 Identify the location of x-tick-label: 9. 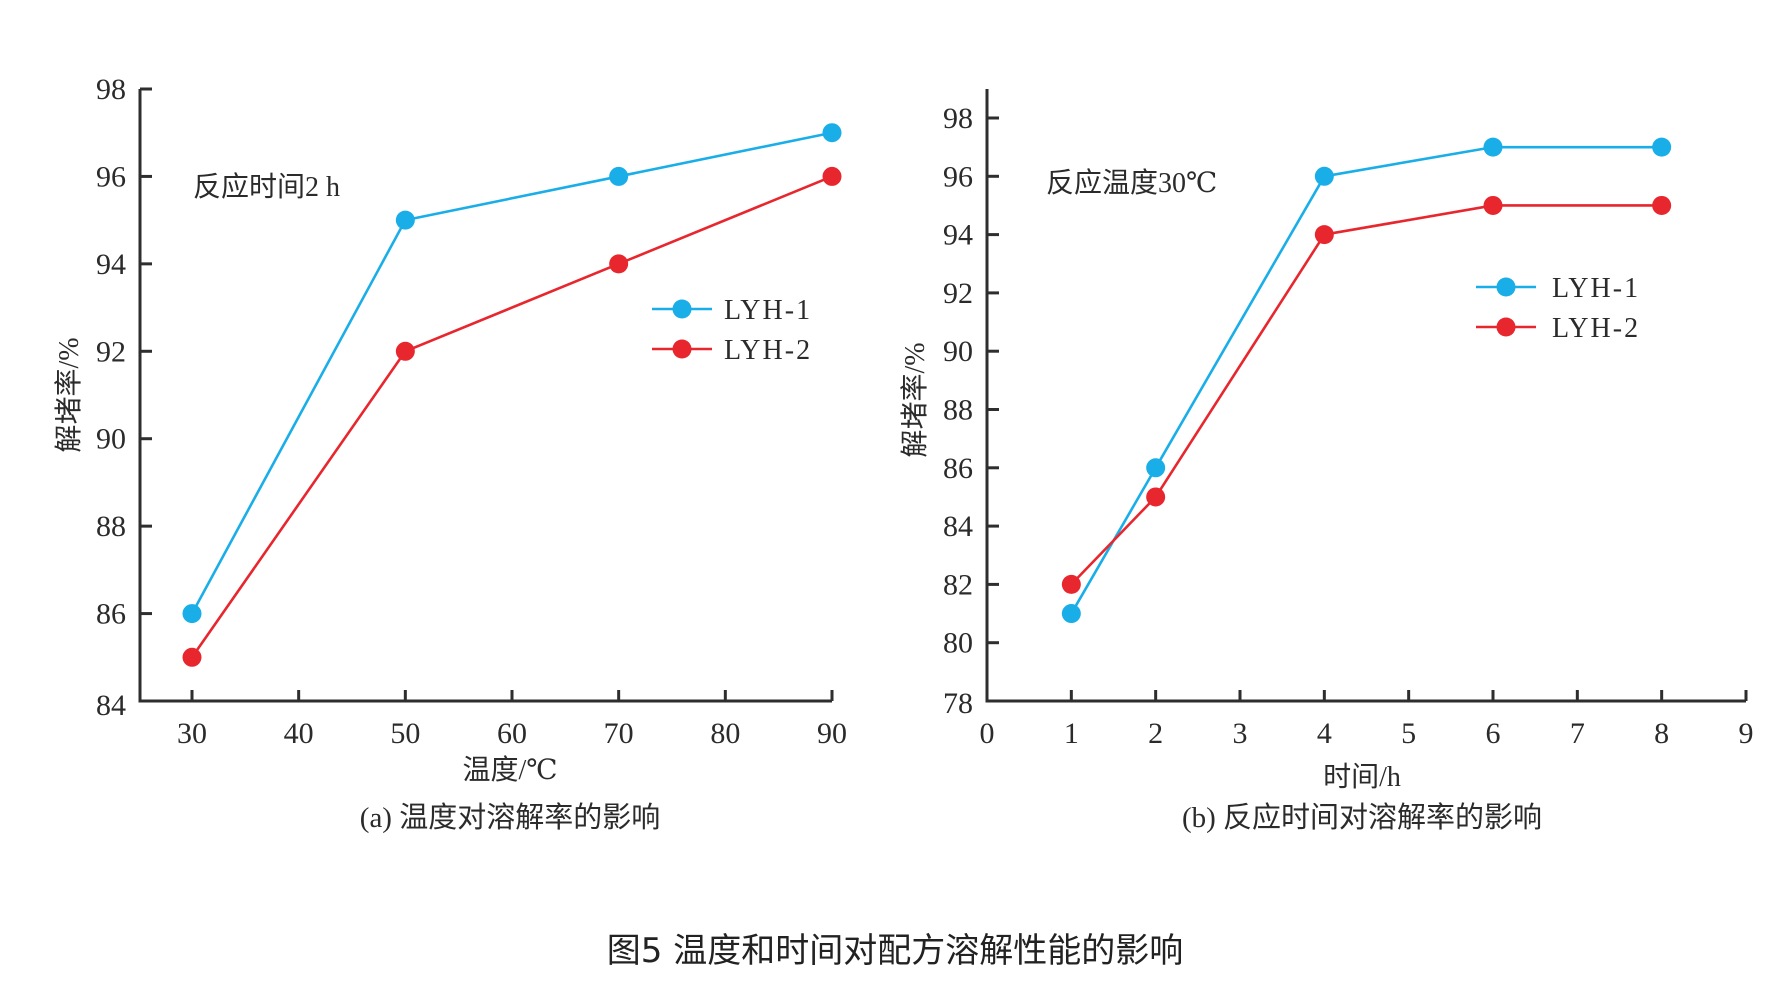
(1746, 733).